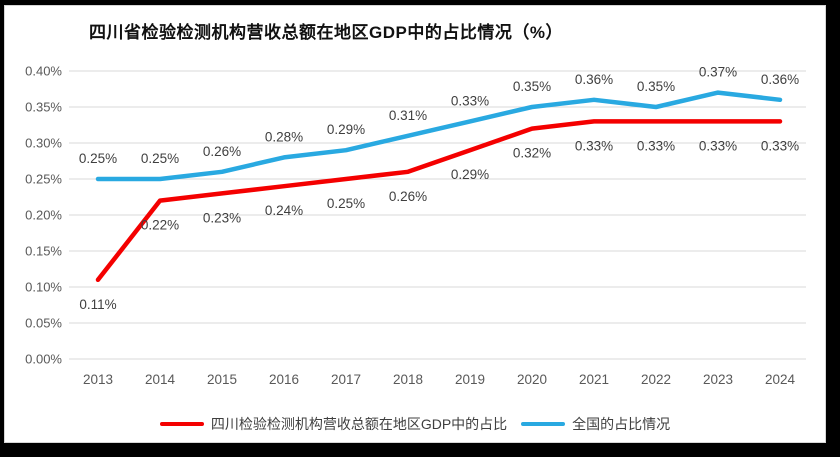 The image size is (840, 457). What do you see at coordinates (181, 424) in the screenshot?
I see `red-line-swatch` at bounding box center [181, 424].